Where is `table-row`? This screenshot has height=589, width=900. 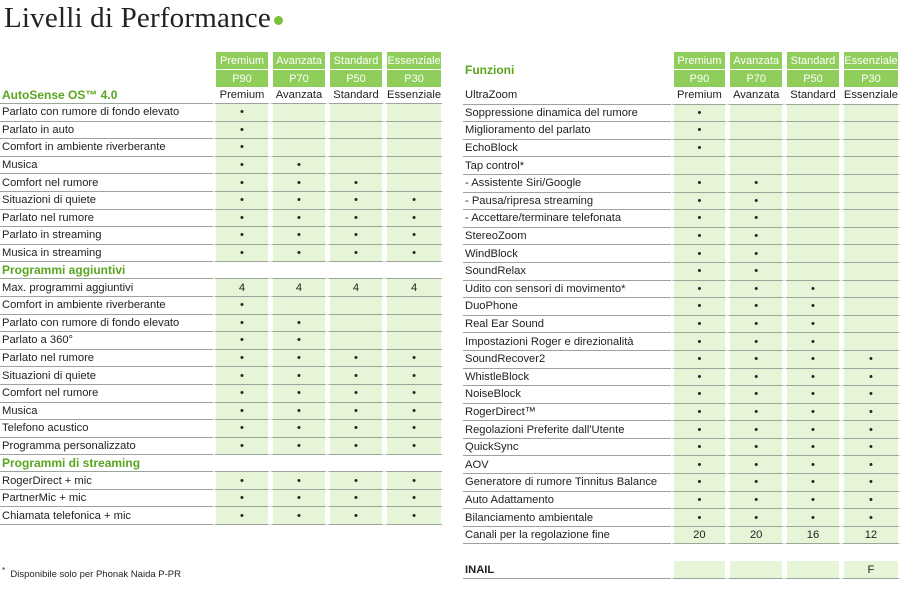
table-row is located at coordinates (681, 552).